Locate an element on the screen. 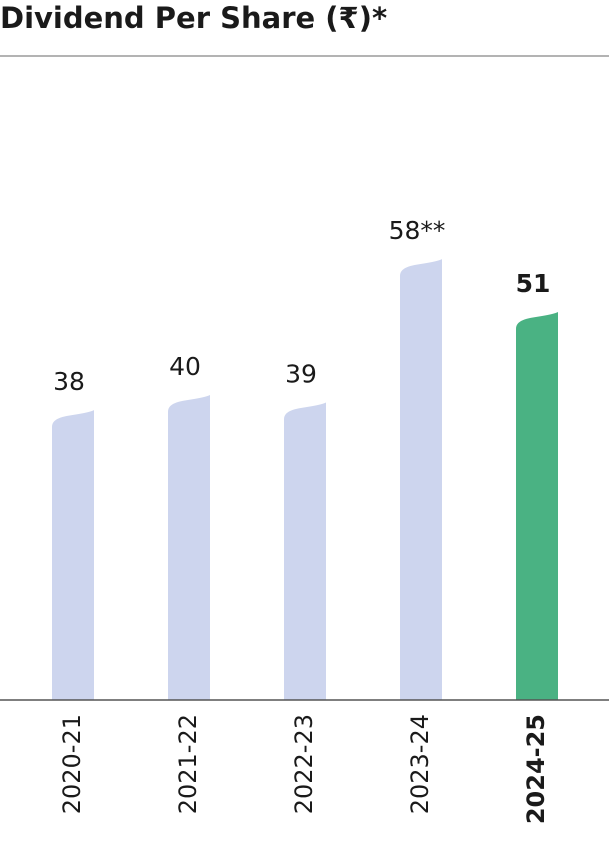 The width and height of the screenshot is (609, 854). x-tick-label: 2023-24 is located at coordinates (420, 764).